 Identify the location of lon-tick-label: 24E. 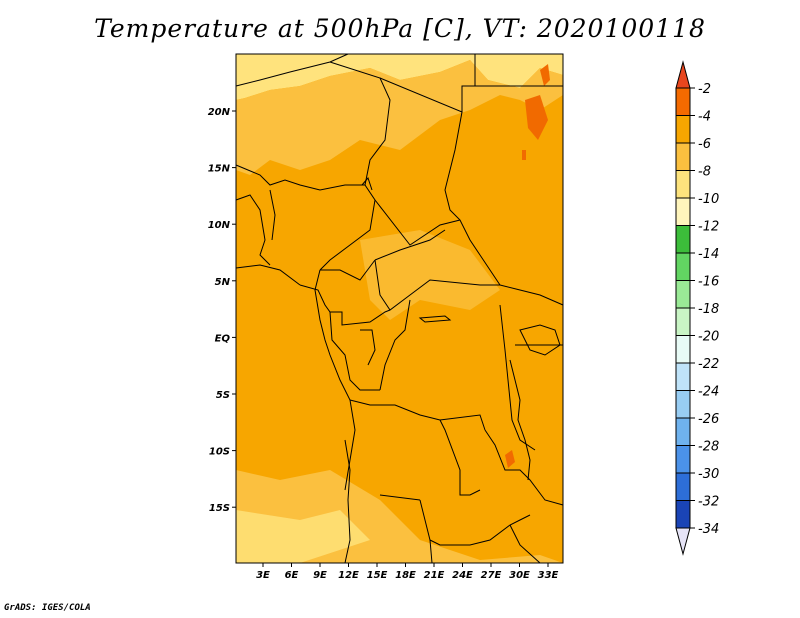
(462, 575).